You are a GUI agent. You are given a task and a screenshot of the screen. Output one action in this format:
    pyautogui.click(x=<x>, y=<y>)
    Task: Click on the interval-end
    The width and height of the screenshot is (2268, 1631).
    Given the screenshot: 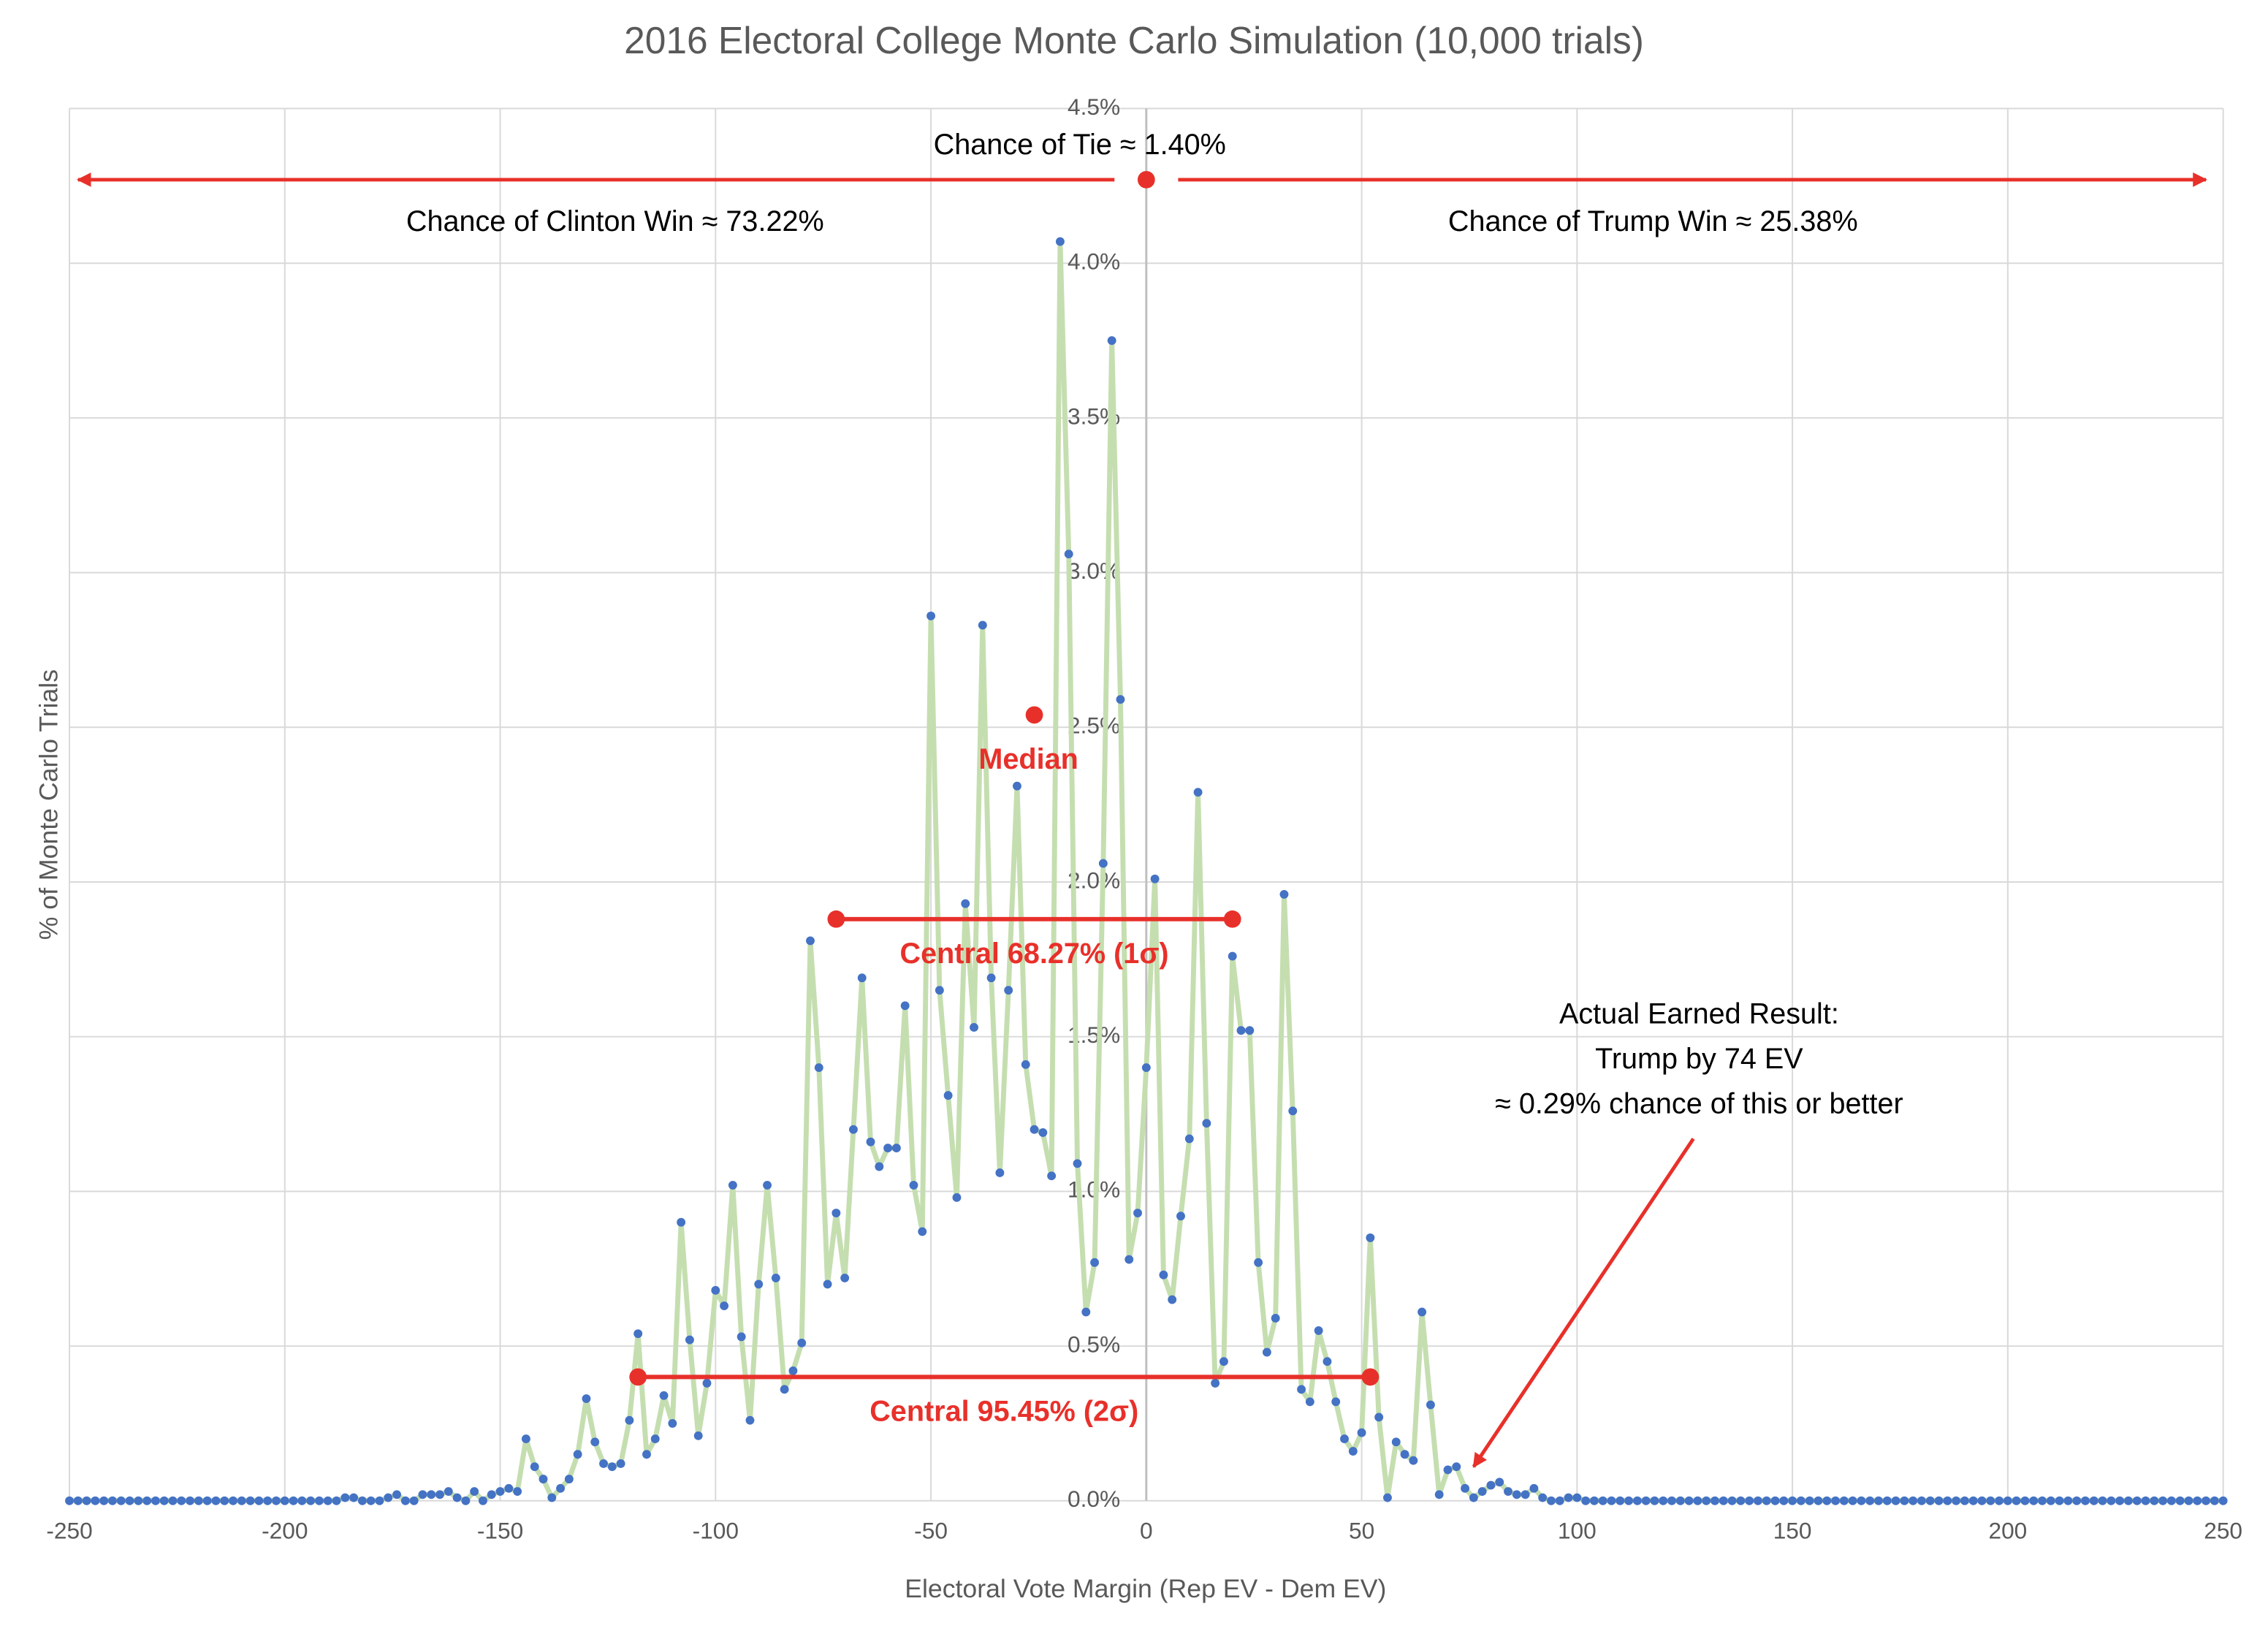 What is the action you would take?
    pyautogui.click(x=836, y=919)
    